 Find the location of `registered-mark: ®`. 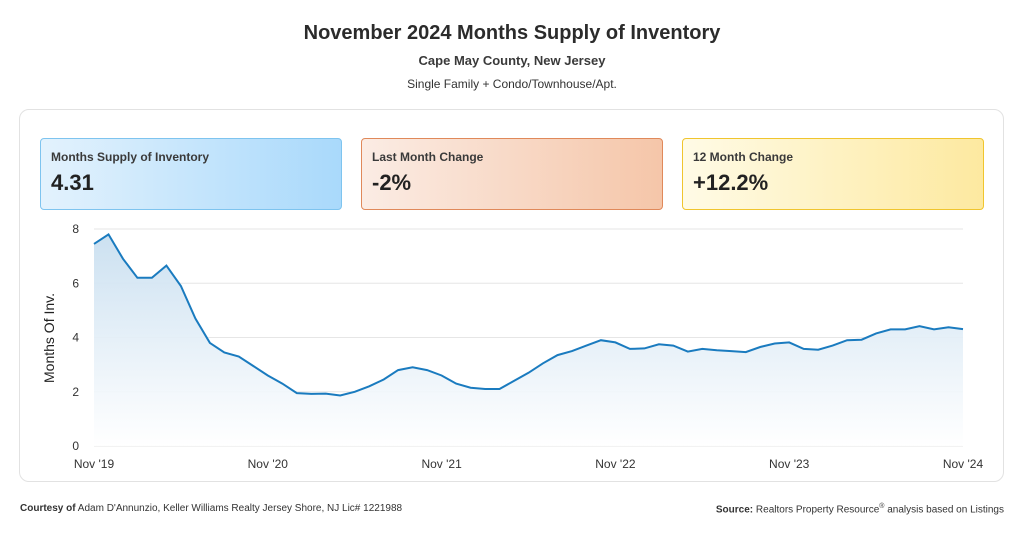

registered-mark: ® is located at coordinates (882, 506).